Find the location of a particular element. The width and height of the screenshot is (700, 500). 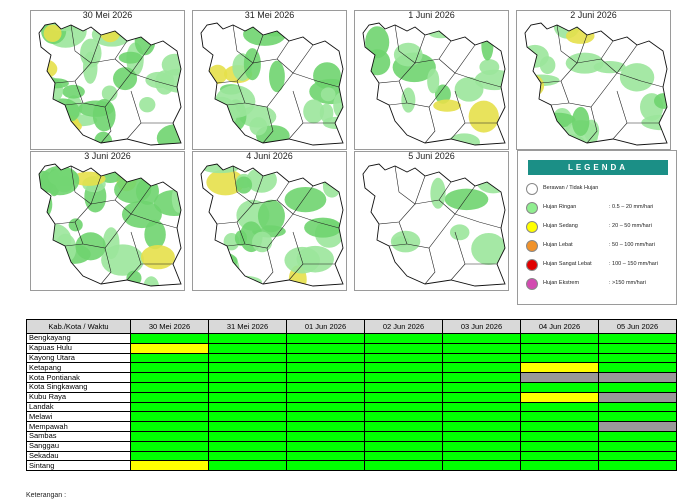

region-name: Sambas is located at coordinates (78, 436).